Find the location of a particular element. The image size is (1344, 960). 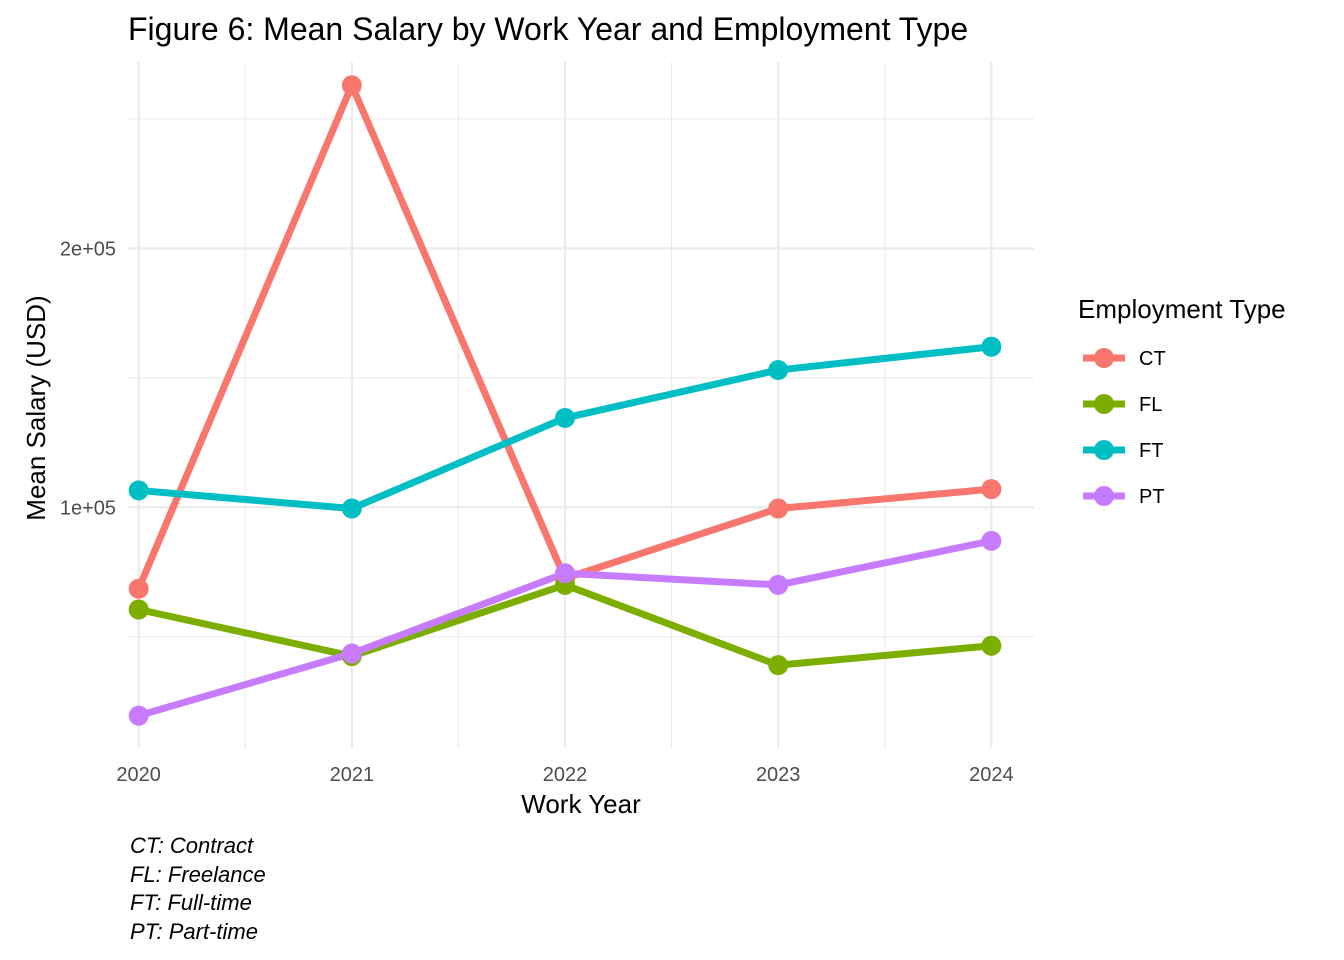

x-tick-label: 2021 is located at coordinates (352, 775).